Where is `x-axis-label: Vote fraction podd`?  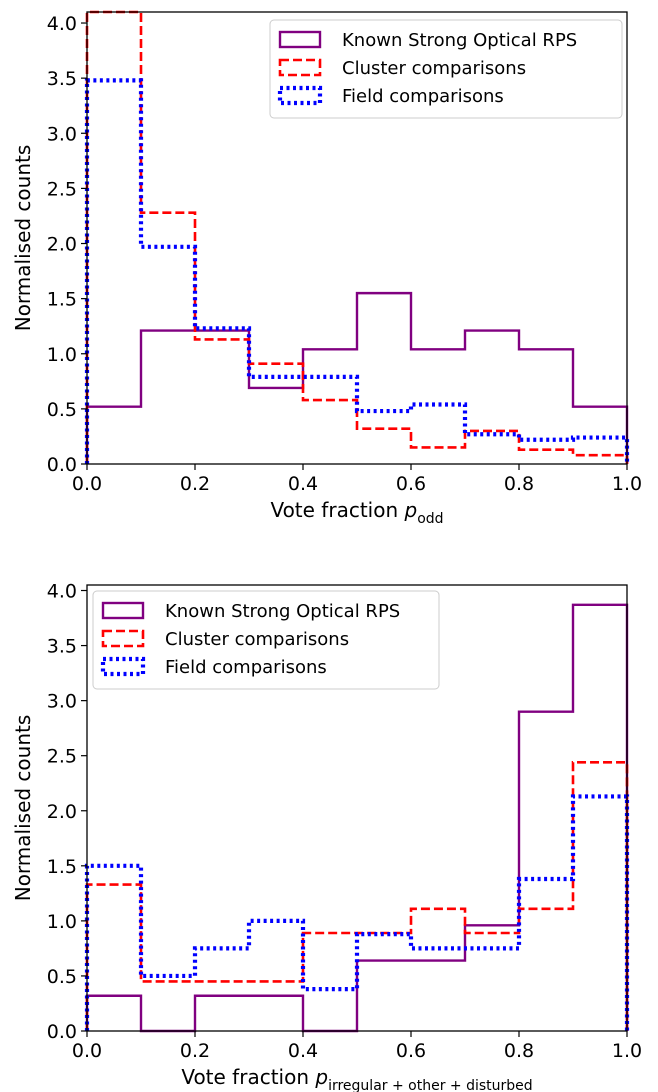 x-axis-label: Vote fraction podd is located at coordinates (356, 512).